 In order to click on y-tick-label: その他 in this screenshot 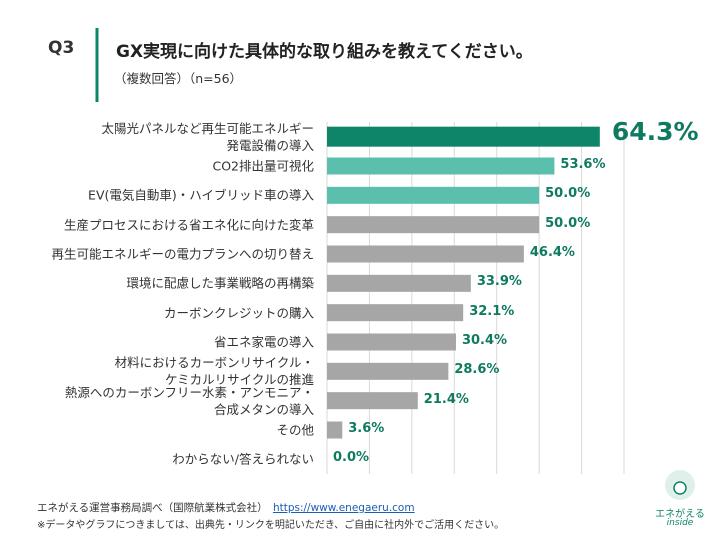, I will do `click(295, 430)`.